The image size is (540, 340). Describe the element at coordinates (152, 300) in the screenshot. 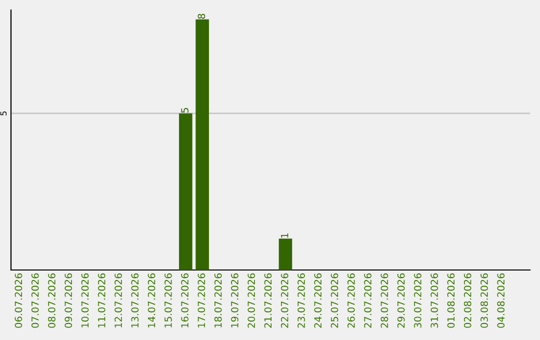

I see `x-tick-label: 14.07.2026` at that location.